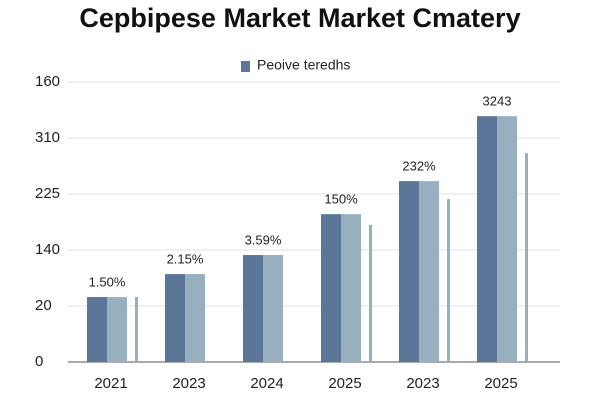 This screenshot has height=400, width=600. I want to click on data-label: 3.59%, so click(263, 239).